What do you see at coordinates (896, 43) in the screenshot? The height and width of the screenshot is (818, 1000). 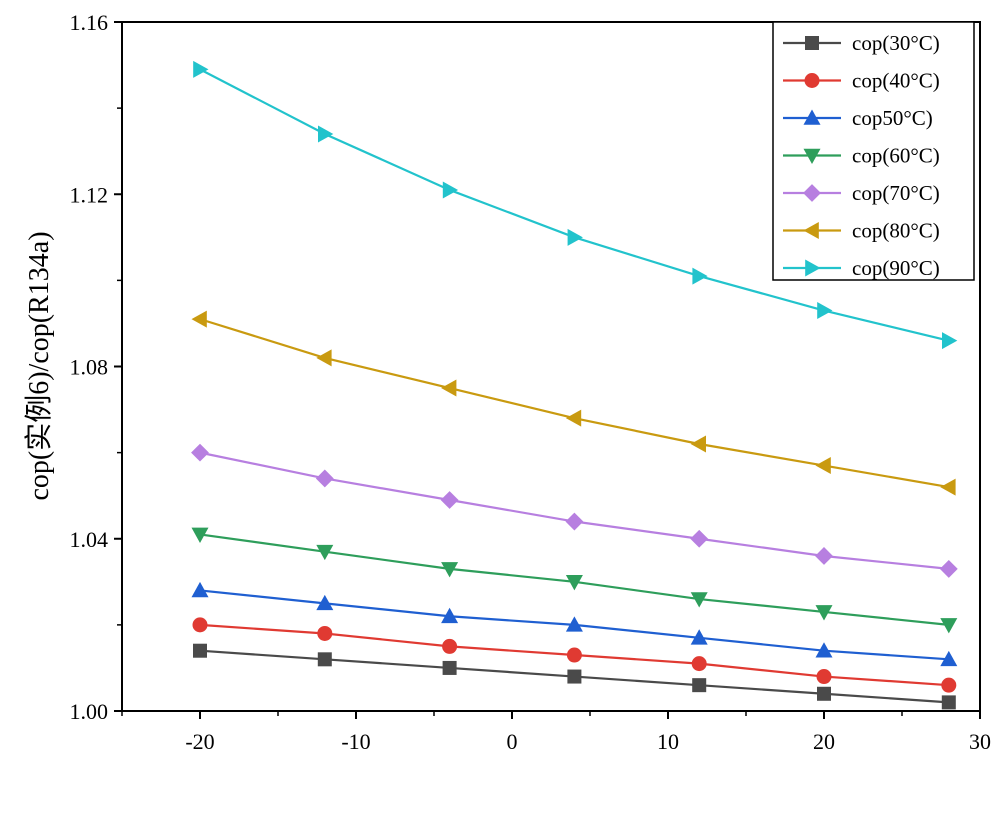 I see `legend-label: cop(30°C)` at bounding box center [896, 43].